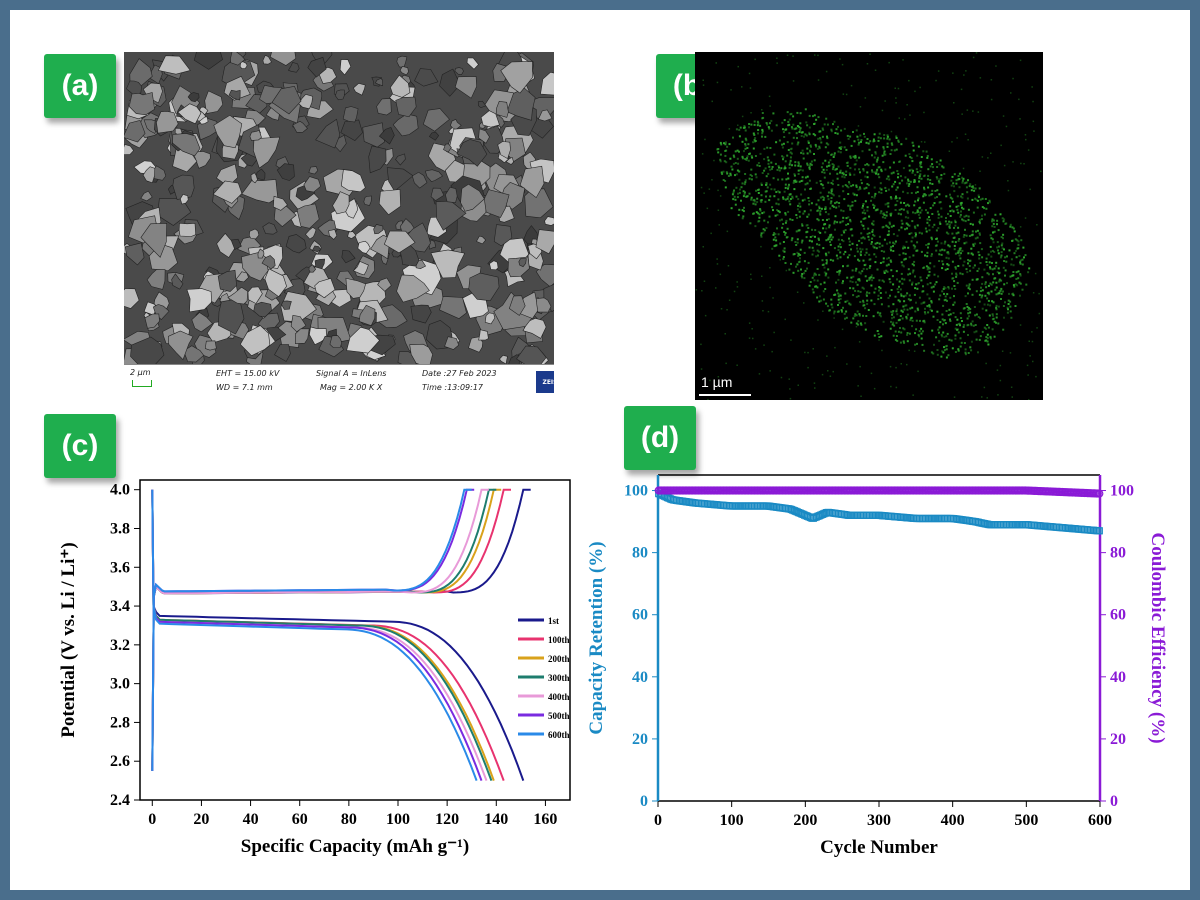 The width and height of the screenshot is (1200, 900). I want to click on y-tick-label-left-d: 100, so click(636, 491).